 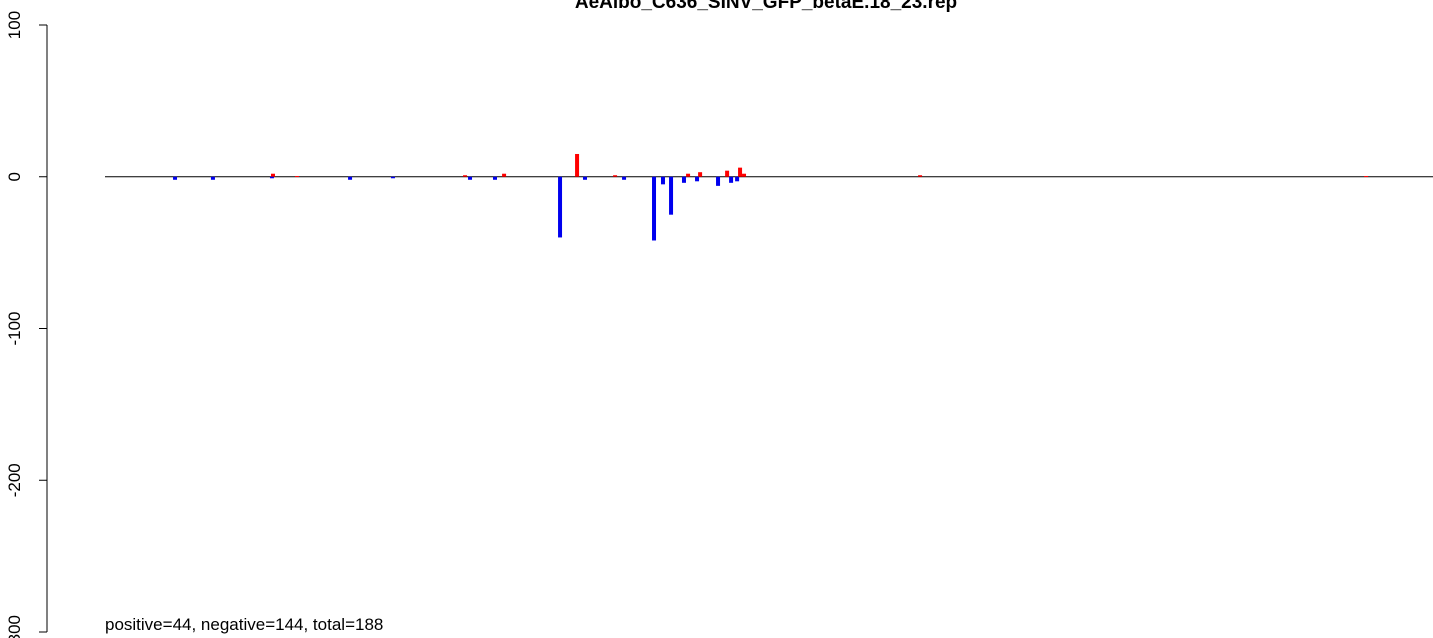 What do you see at coordinates (766, 6) in the screenshot?
I see `chart-title: AeAlbo_C636_SINV_GFP_betaE.18_23.rep` at bounding box center [766, 6].